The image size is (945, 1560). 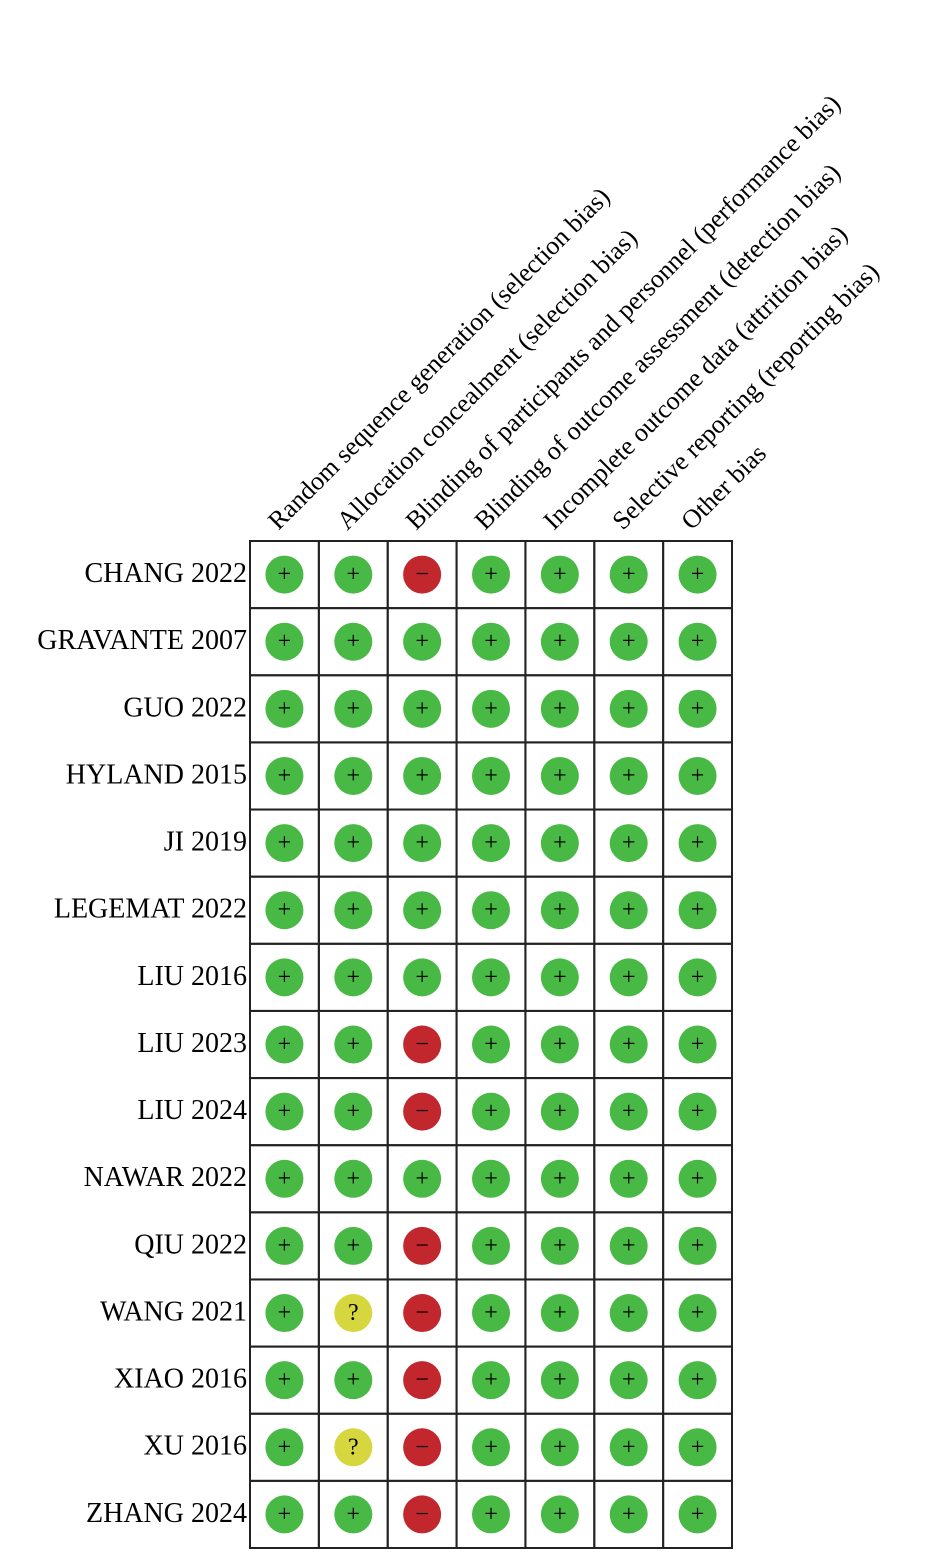 What do you see at coordinates (353, 1447) in the screenshot?
I see `judgment-symbol: ?` at bounding box center [353, 1447].